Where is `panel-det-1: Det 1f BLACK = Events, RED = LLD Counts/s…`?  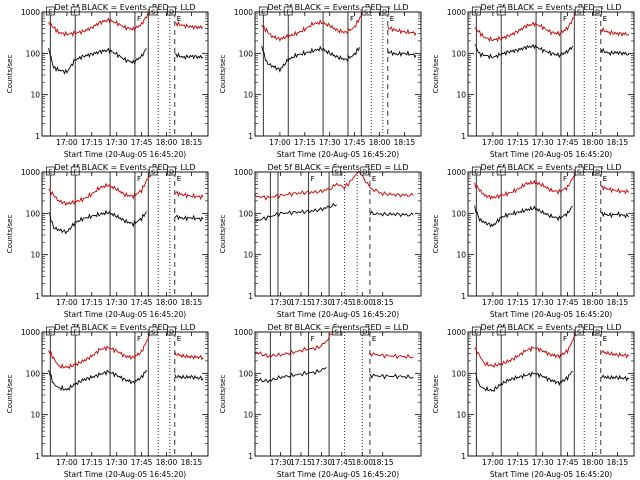
panel-det-1: Det 1f BLACK = Events, RED = LLD Counts/s… is located at coordinates (107, 81).